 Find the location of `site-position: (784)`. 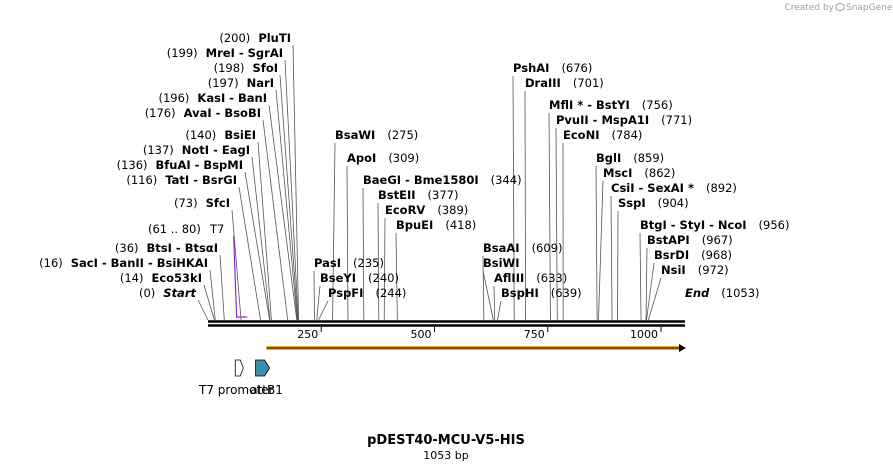

site-position: (784) is located at coordinates (626, 135).